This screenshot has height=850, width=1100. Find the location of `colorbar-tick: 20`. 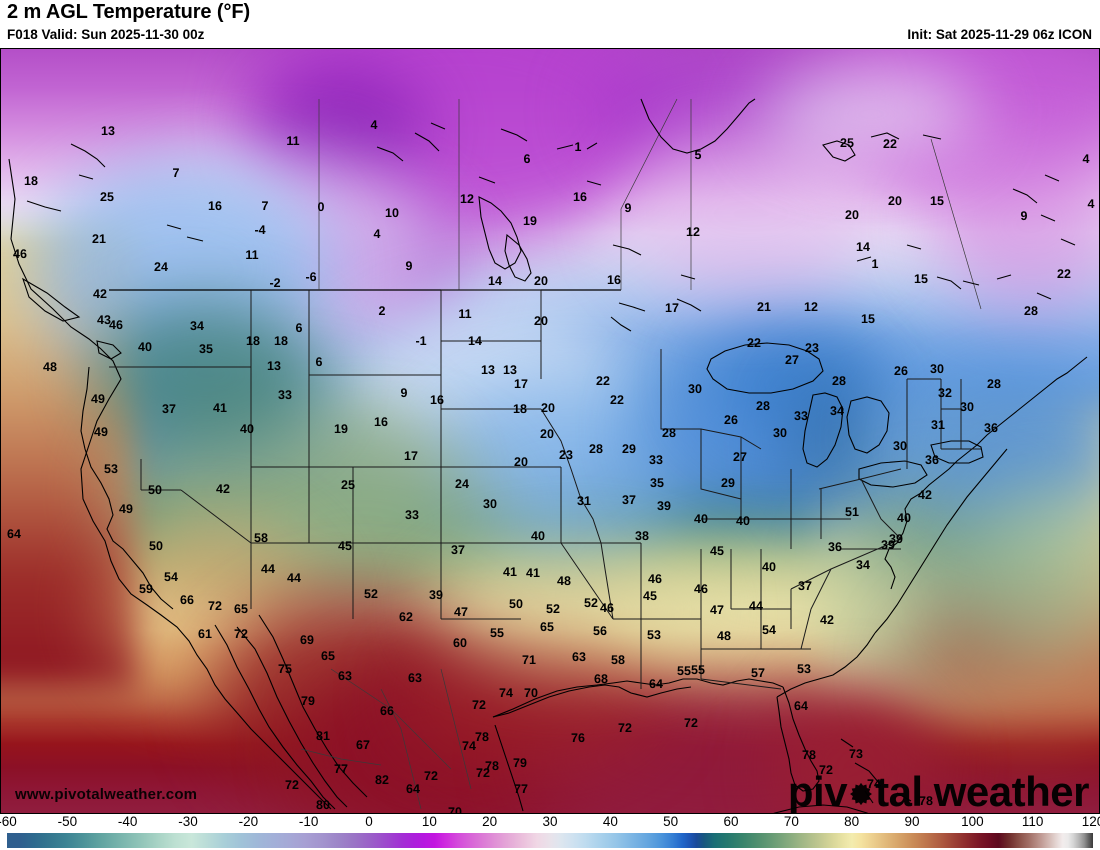

colorbar-tick: 20 is located at coordinates (490, 821).